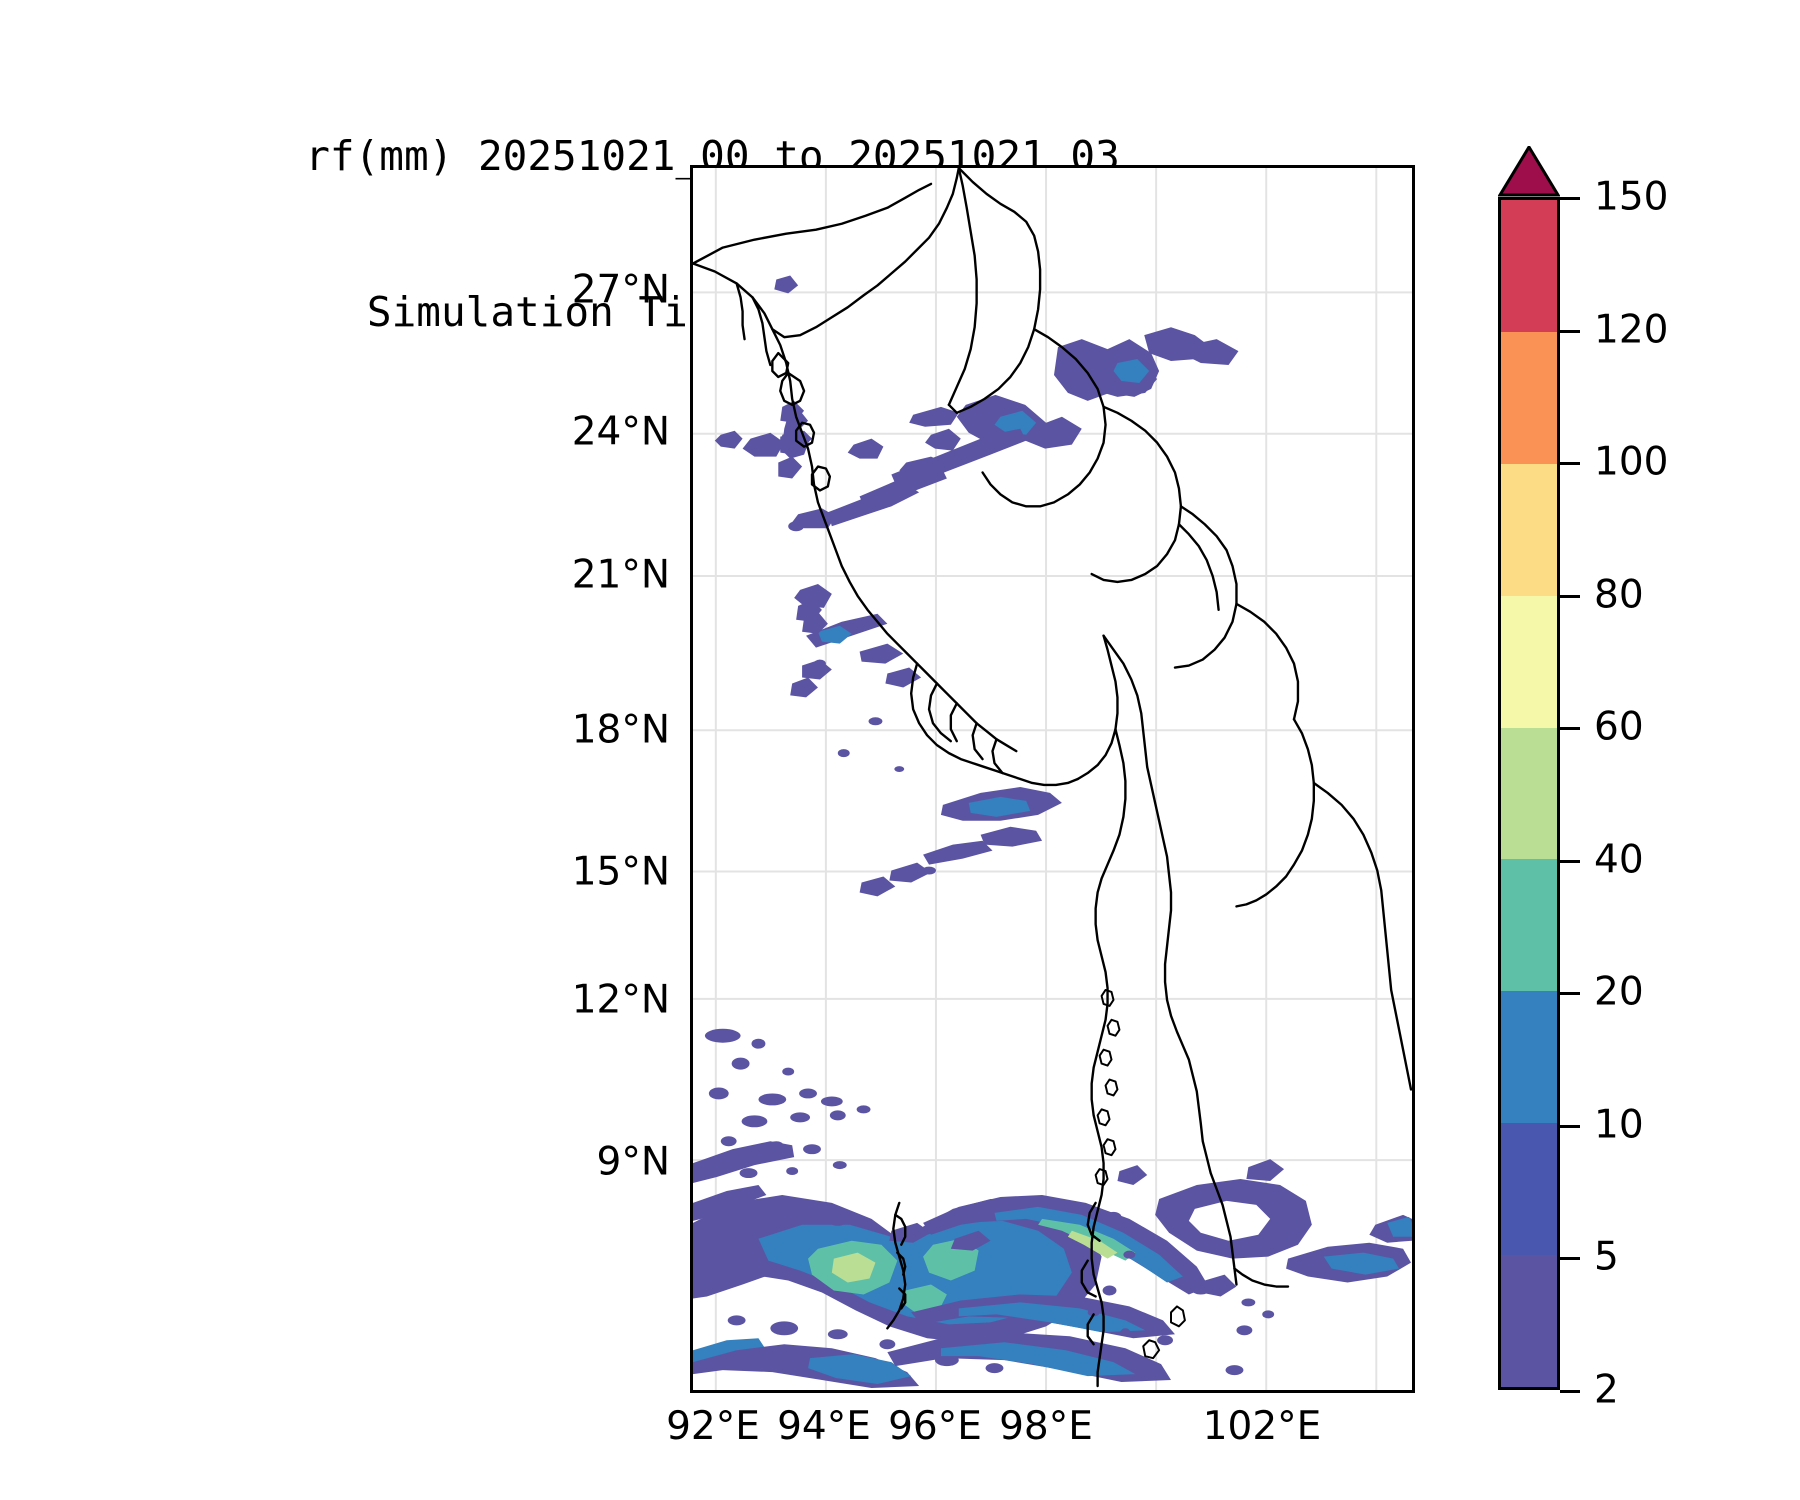 The image size is (1800, 1500). Describe the element at coordinates (620, 575) in the screenshot. I see `ytick-21N: 21°N` at that location.